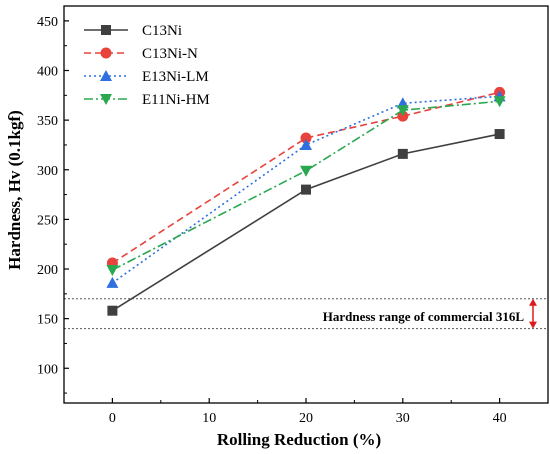 The image size is (550, 454). What do you see at coordinates (47, 270) in the screenshot?
I see `y-tick-label: 200` at bounding box center [47, 270].